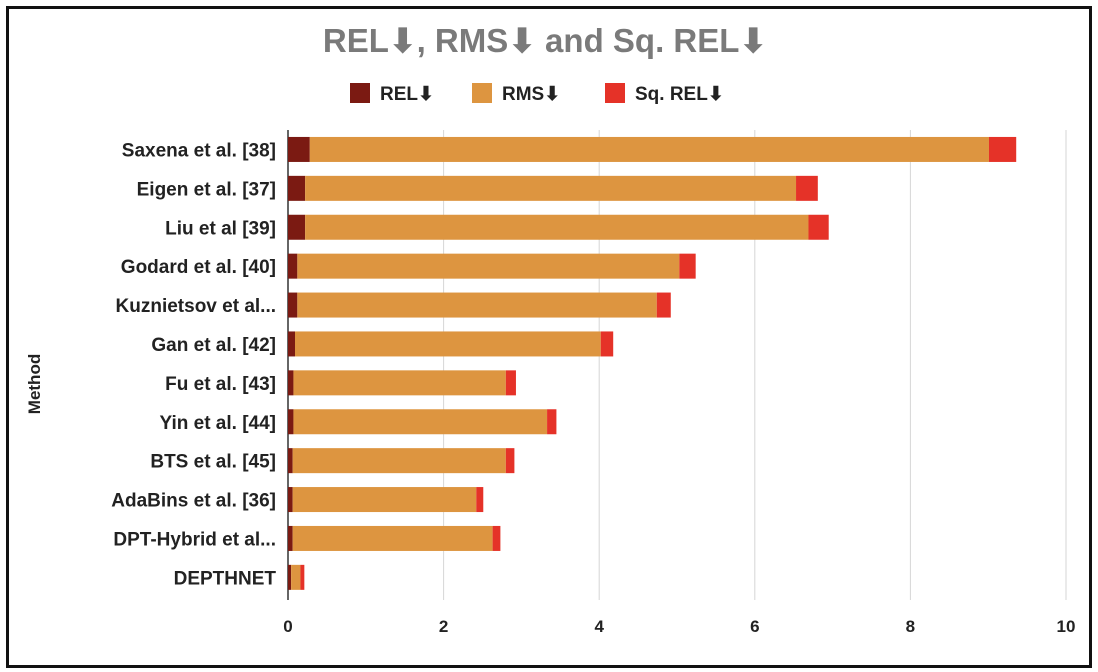  I want to click on legend-label: Sq. REL⬇, so click(679, 94).